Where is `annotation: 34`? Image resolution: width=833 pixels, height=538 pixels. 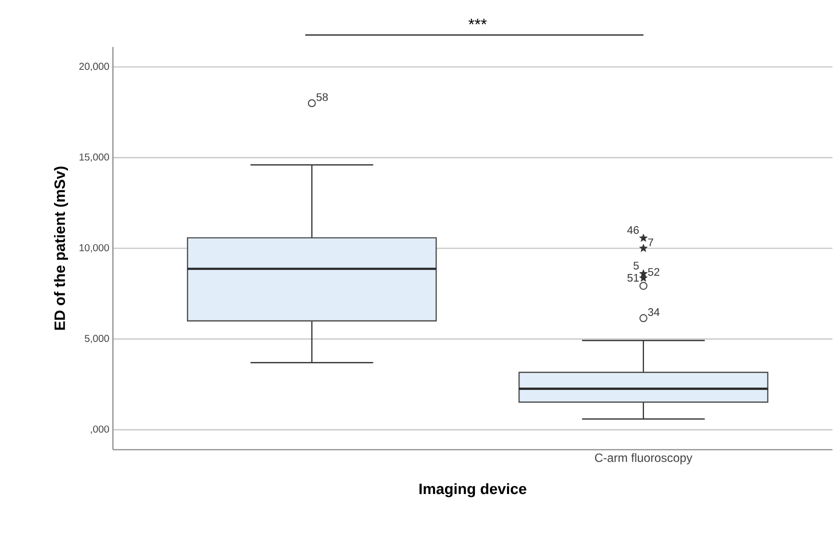 annotation: 34 is located at coordinates (654, 312).